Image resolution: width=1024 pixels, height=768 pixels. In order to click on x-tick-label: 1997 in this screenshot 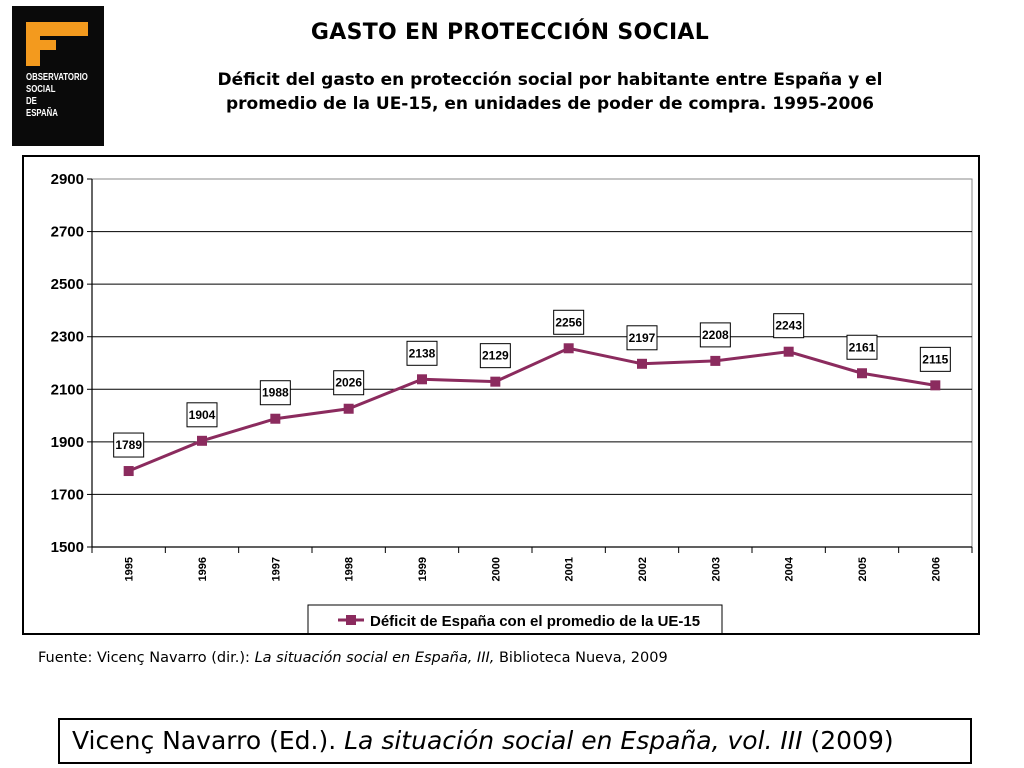, I will do `click(276, 569)`.